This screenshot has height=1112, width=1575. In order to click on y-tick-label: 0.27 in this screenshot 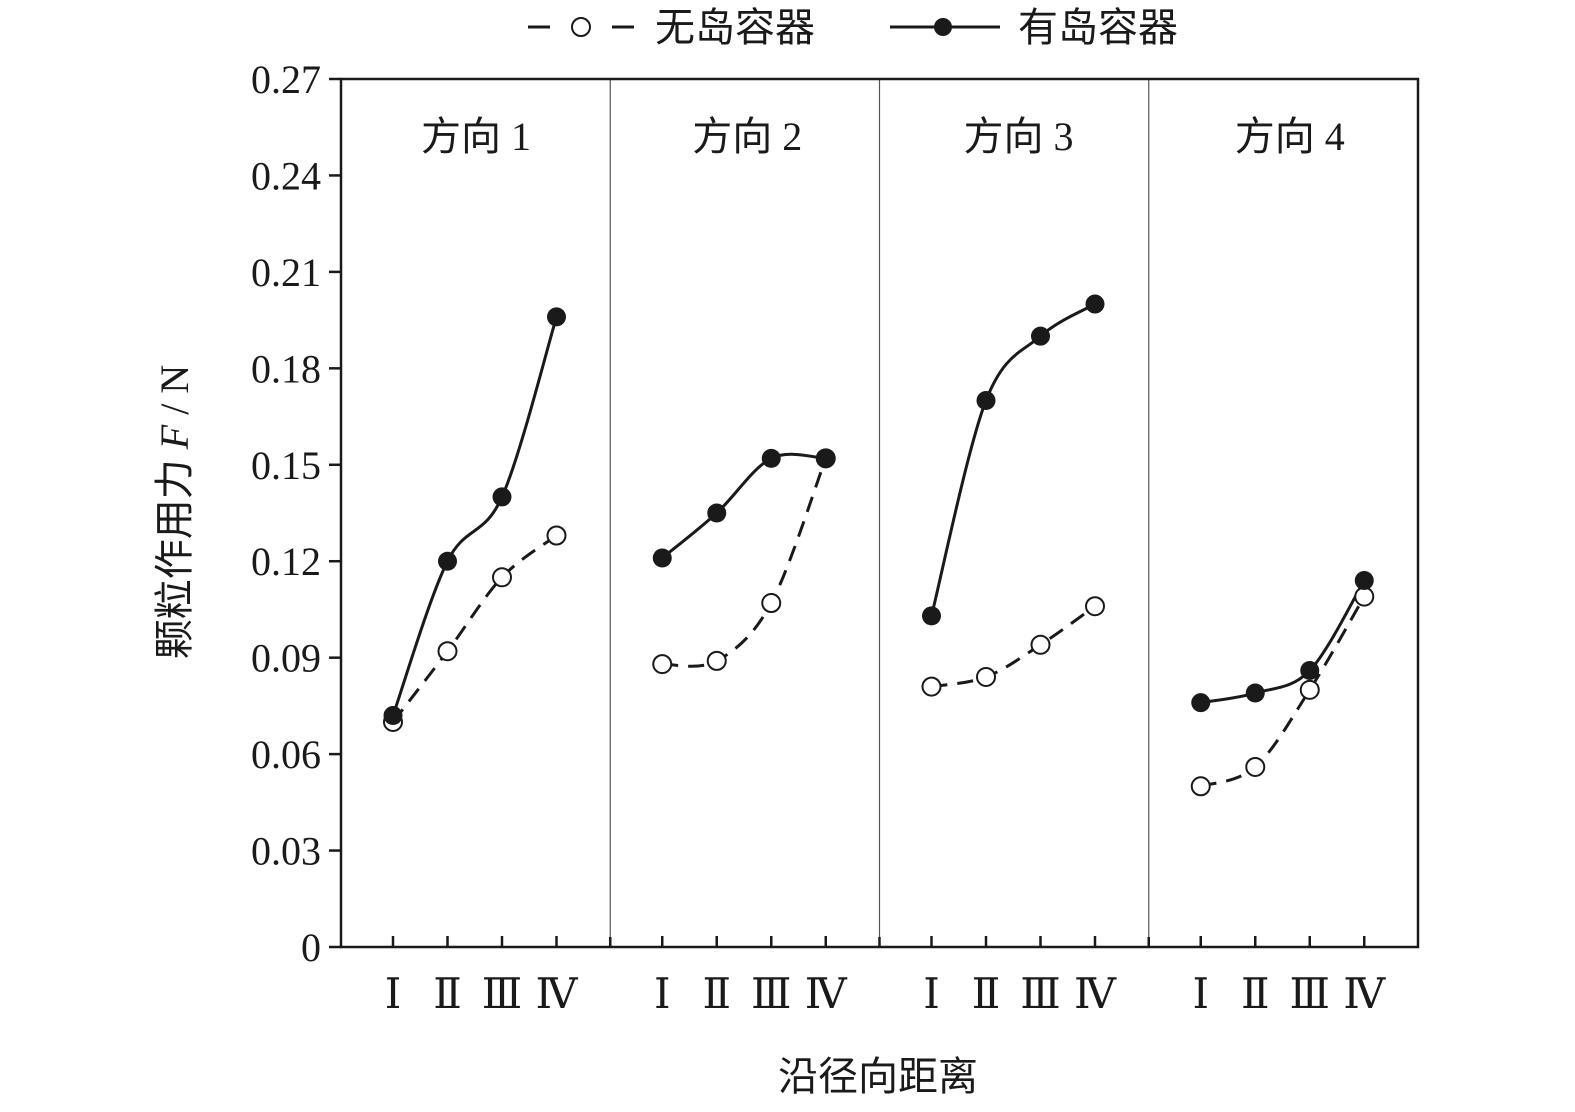, I will do `click(286, 79)`.